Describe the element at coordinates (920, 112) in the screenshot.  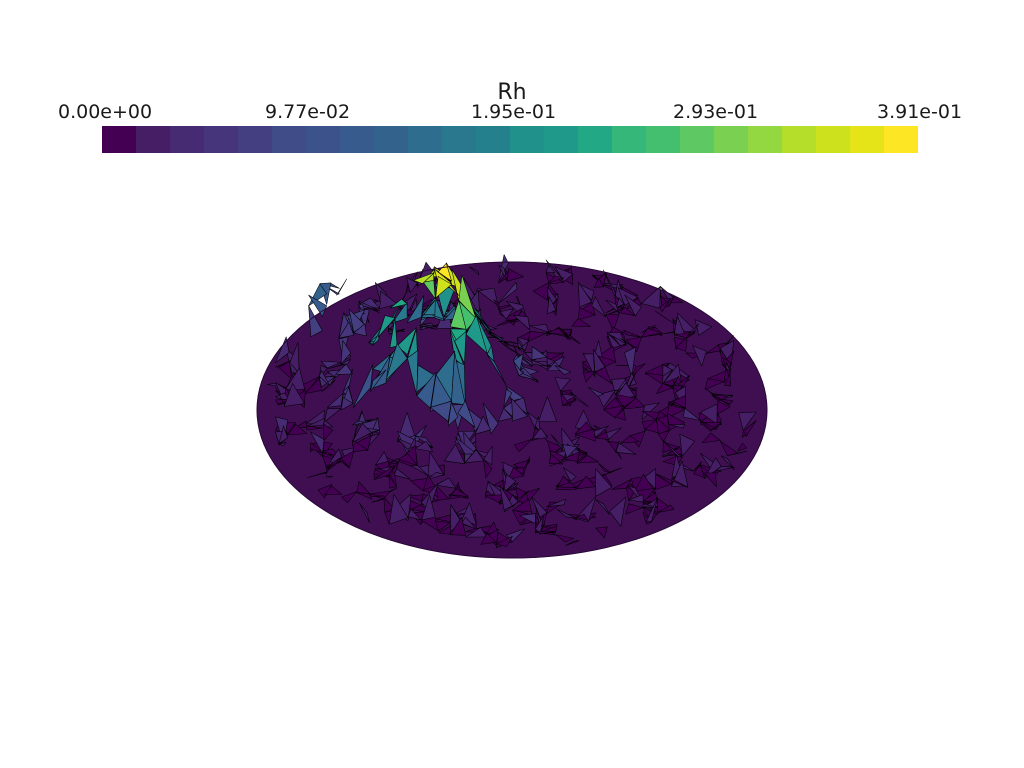
I see `colorbar-tick-label-4: 3.91e-01` at that location.